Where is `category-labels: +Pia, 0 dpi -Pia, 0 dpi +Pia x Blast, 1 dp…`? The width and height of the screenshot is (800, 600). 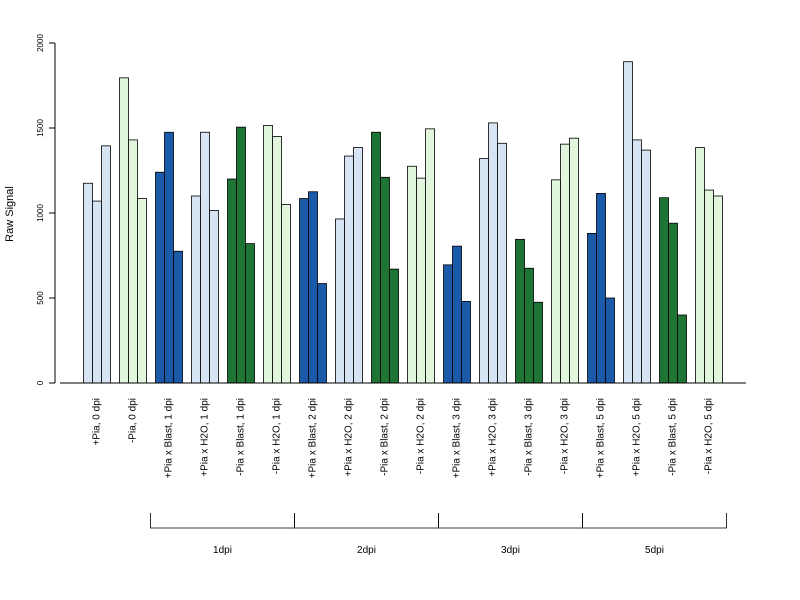
category-labels: +Pia, 0 dpi -Pia, 0 dpi +Pia x Blast, 1 dp… is located at coordinates (403, 438).